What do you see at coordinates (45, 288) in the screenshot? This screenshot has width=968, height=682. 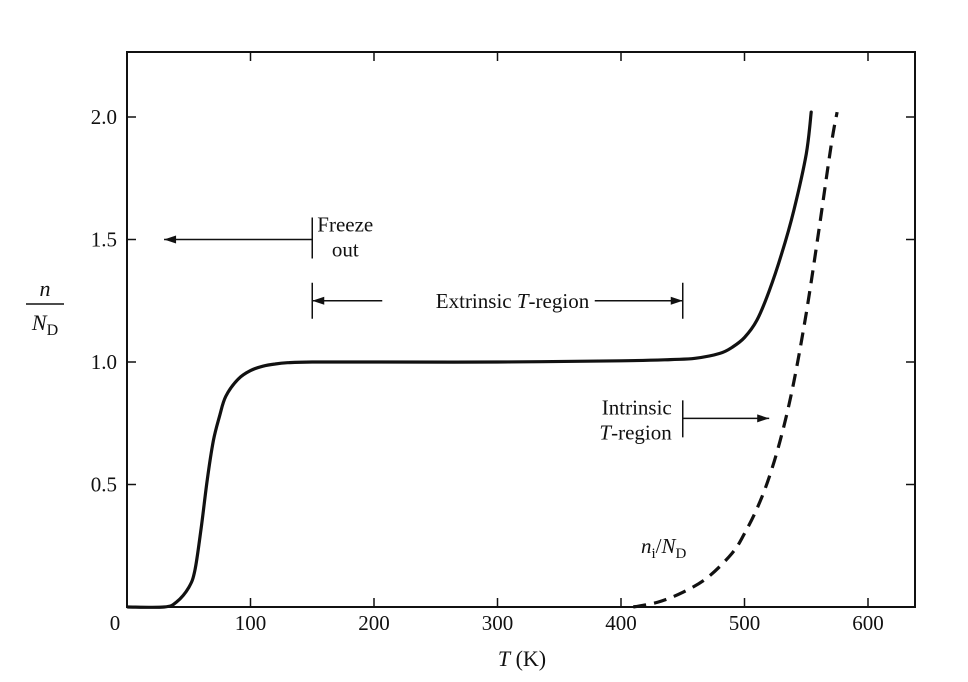 I see `y-axis-title-numerator: n` at bounding box center [45, 288].